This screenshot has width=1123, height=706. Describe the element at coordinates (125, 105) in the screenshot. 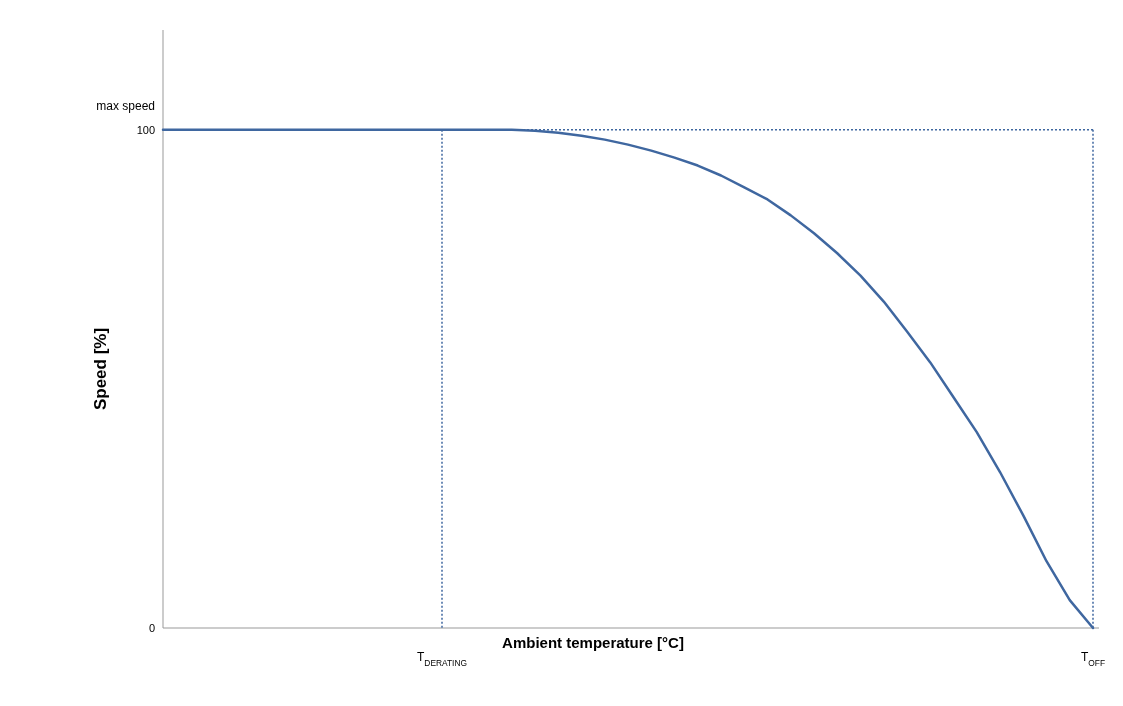

I see `text: max speed` at that location.